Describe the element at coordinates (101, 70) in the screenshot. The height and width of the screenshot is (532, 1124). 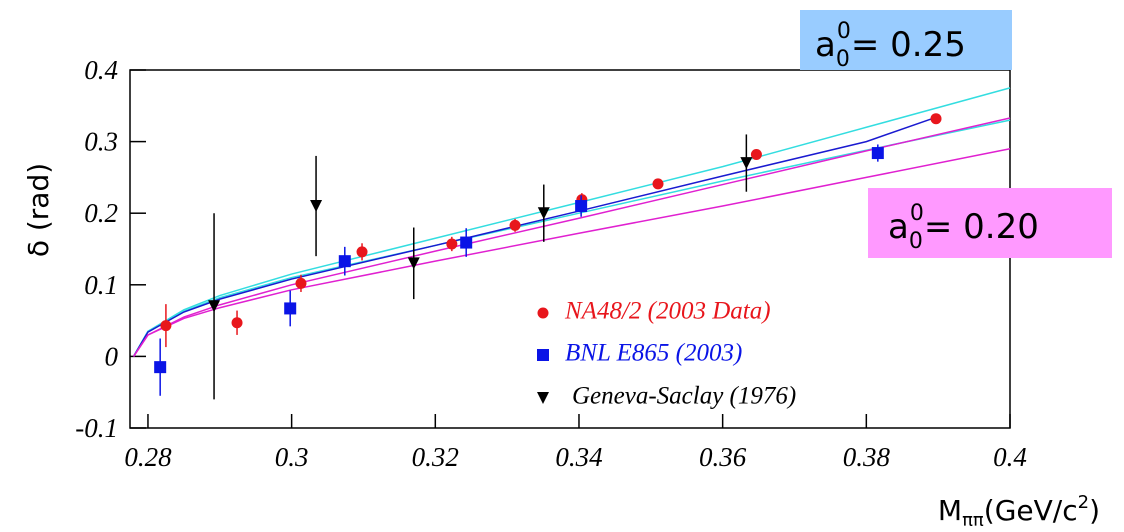
I see `y-tick-label: 0.4` at that location.